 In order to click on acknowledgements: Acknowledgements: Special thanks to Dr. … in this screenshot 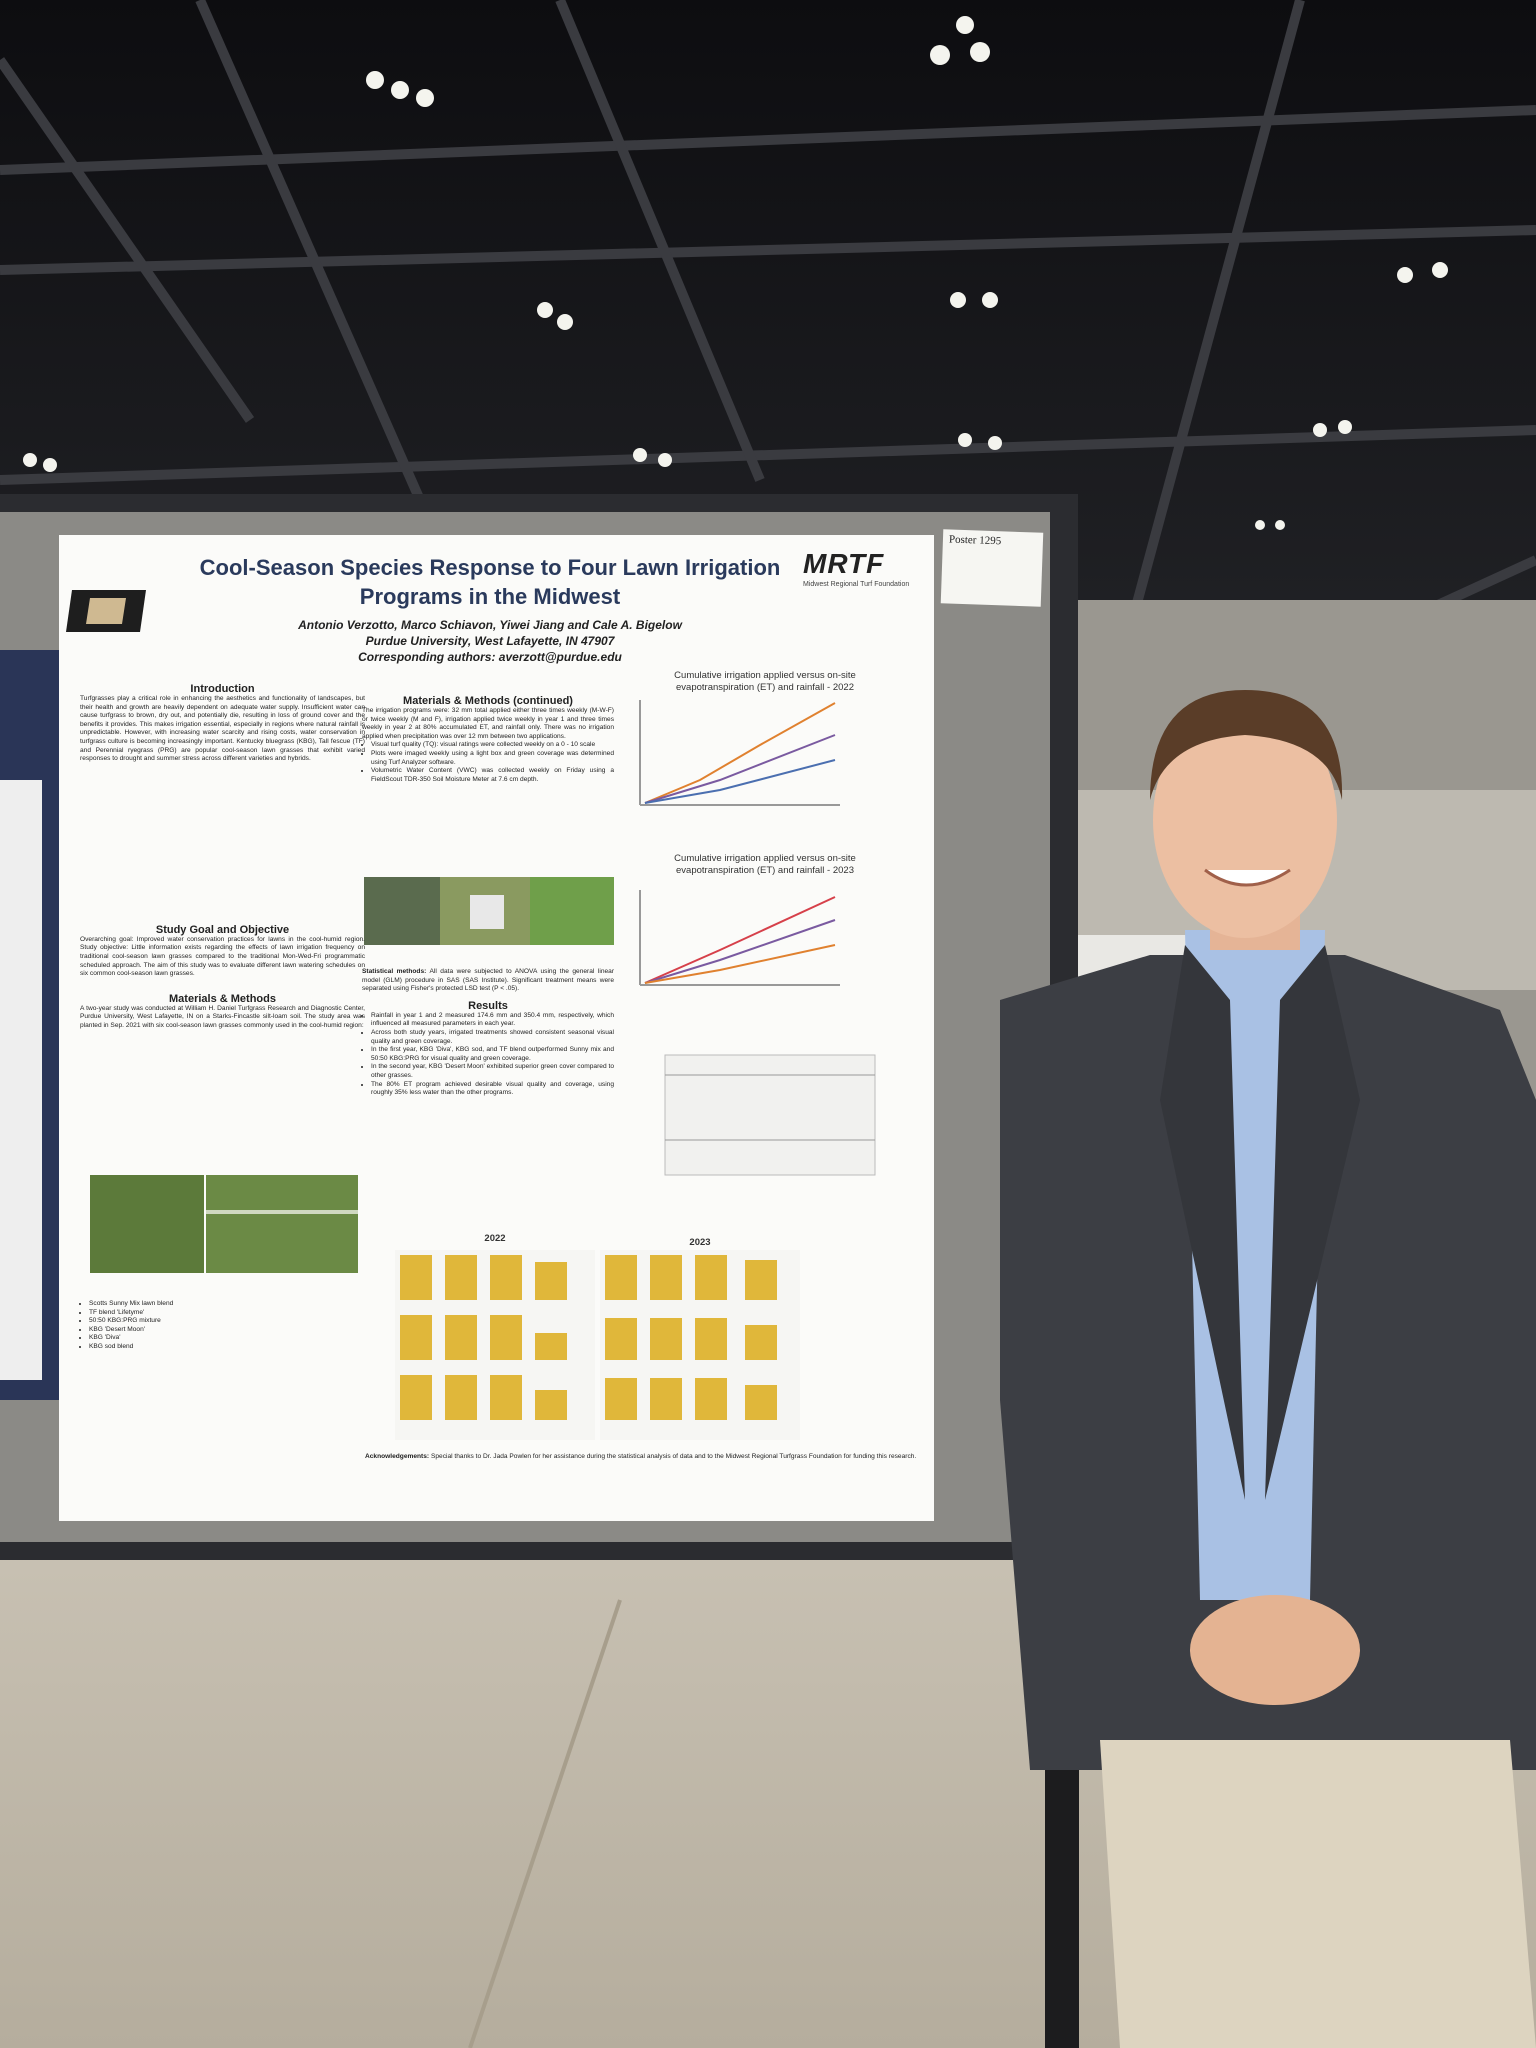, I will do `click(642, 1457)`.